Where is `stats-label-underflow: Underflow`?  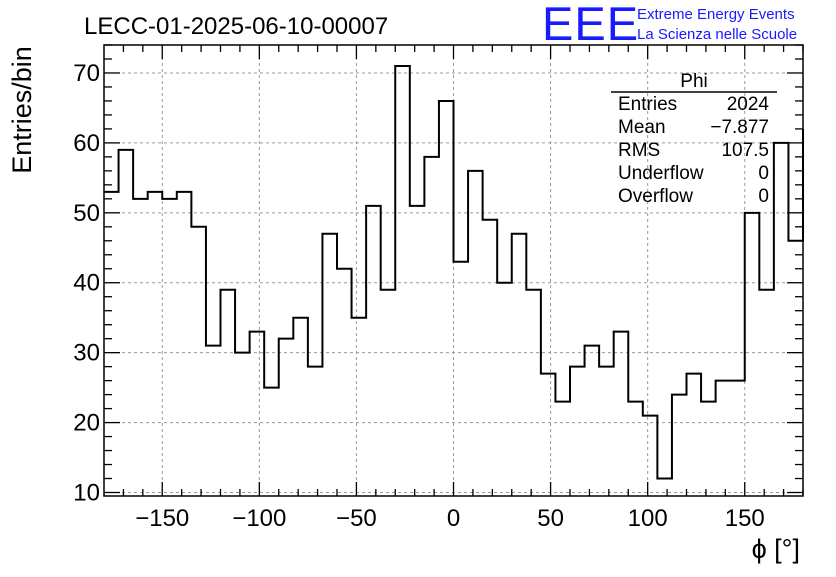 stats-label-underflow: Underflow is located at coordinates (661, 173).